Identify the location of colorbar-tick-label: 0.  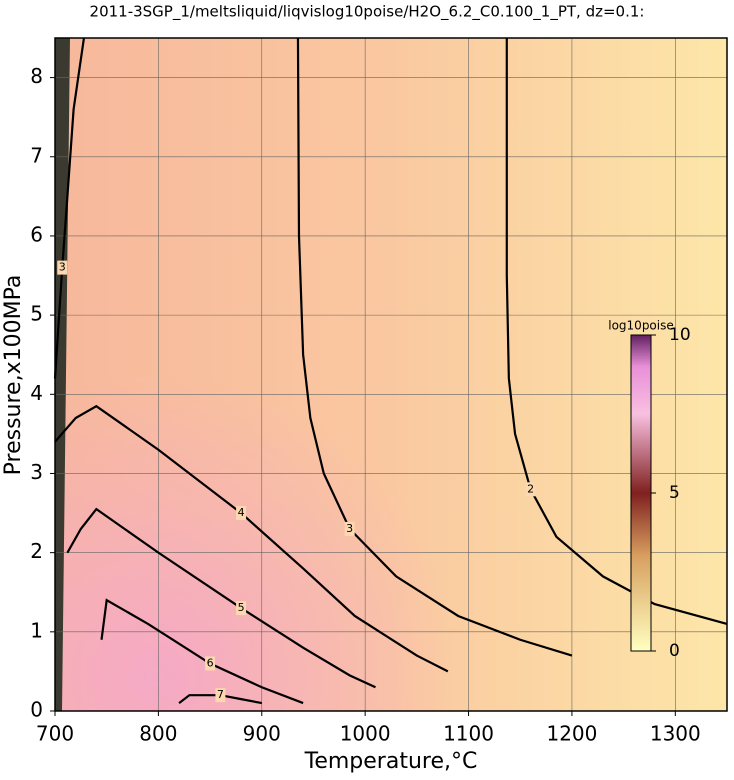
(674, 651).